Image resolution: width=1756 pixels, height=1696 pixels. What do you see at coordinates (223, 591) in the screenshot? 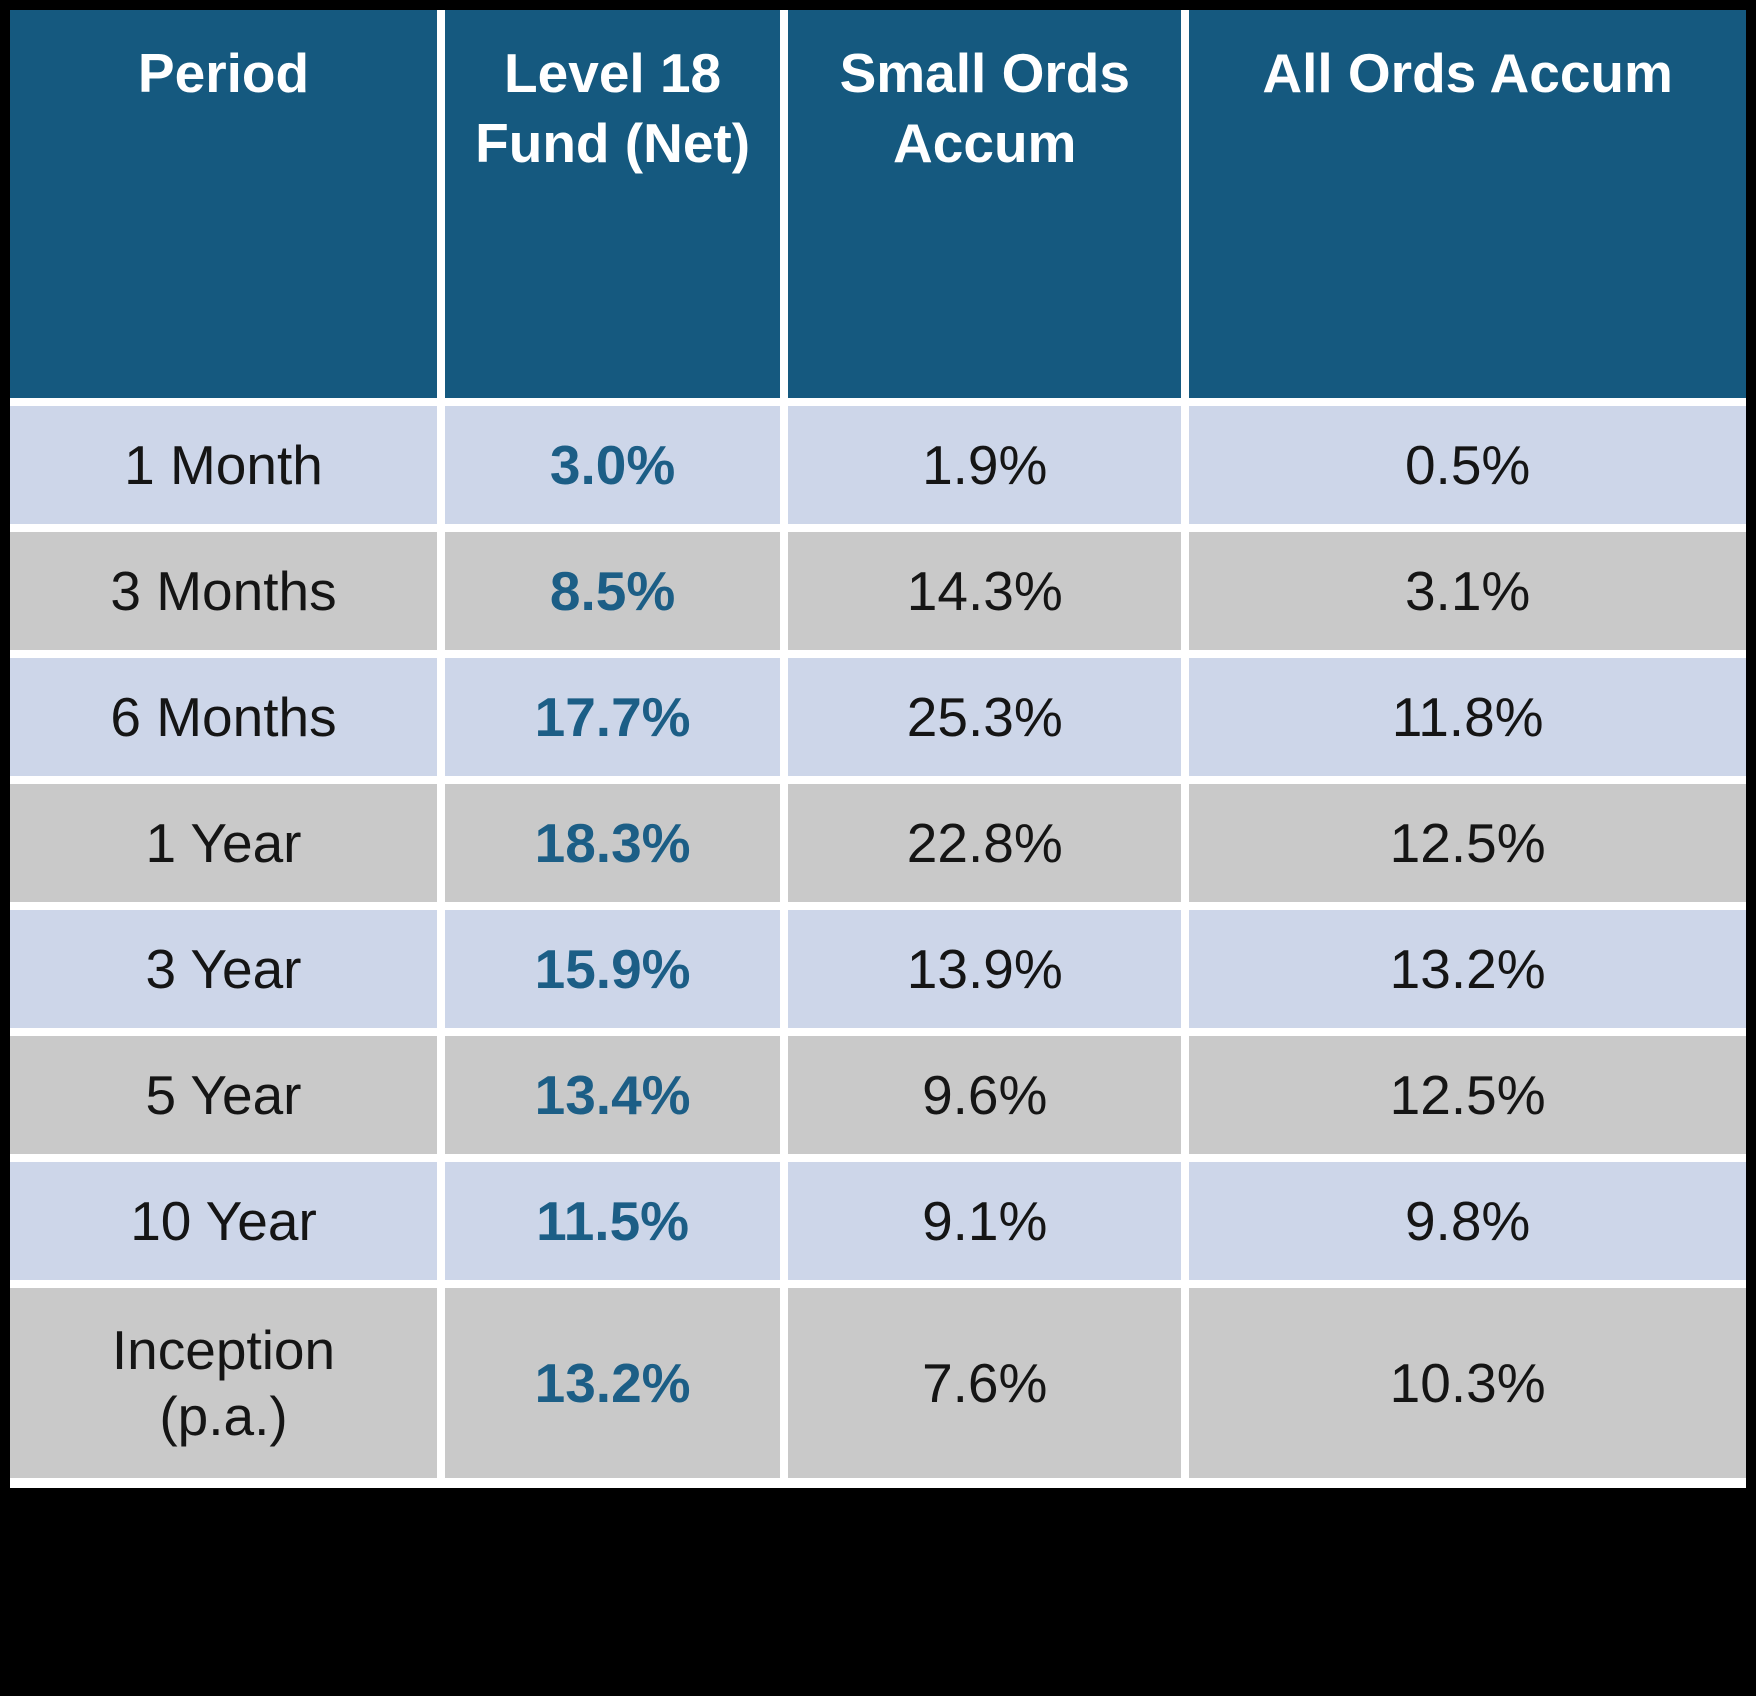
I see `period-cell: 3 Months` at bounding box center [223, 591].